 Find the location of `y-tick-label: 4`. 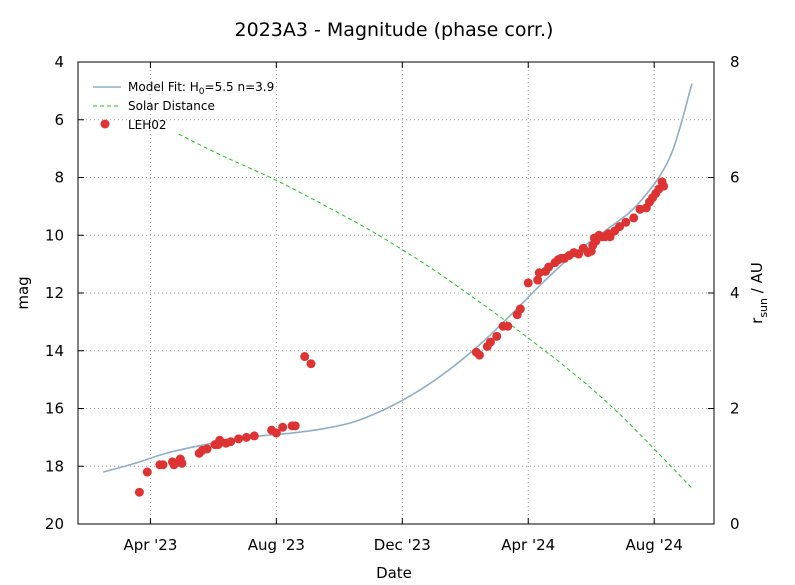

y-tick-label: 4 is located at coordinates (59, 62).